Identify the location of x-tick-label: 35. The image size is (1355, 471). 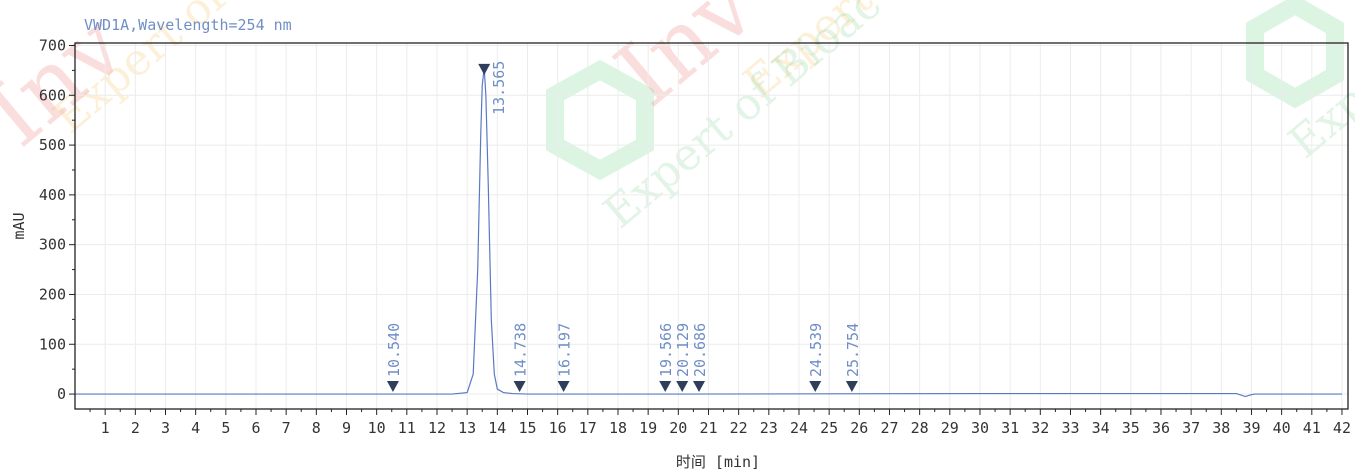
(1131, 428).